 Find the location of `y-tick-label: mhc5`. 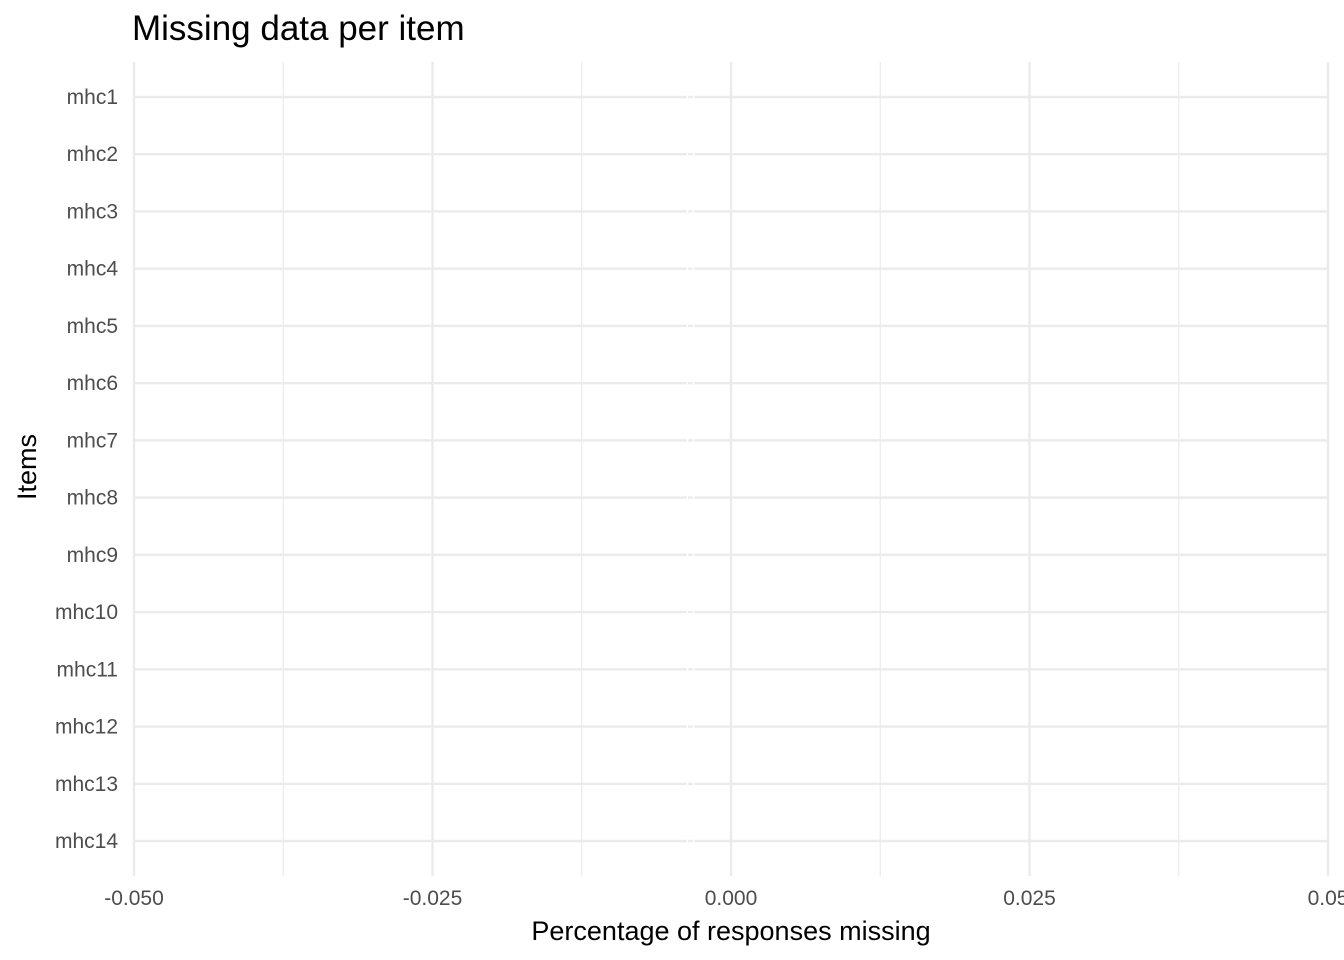

y-tick-label: mhc5 is located at coordinates (92, 326).